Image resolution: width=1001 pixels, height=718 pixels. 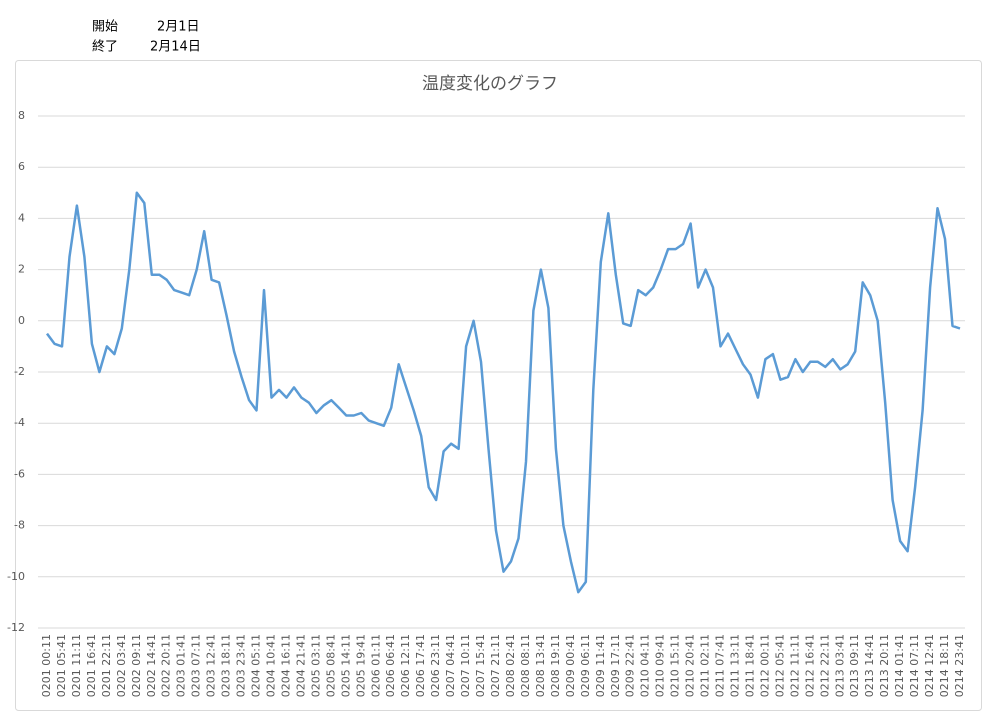 What do you see at coordinates (495, 665) in the screenshot?
I see `x-tick-label: 0207 21:11` at bounding box center [495, 665].